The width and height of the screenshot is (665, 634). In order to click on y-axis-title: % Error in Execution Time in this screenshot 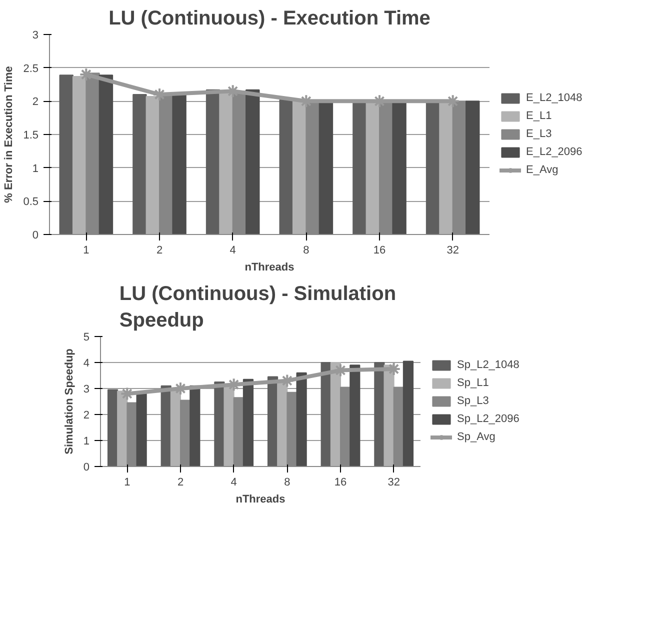, I will do `click(9, 134)`.